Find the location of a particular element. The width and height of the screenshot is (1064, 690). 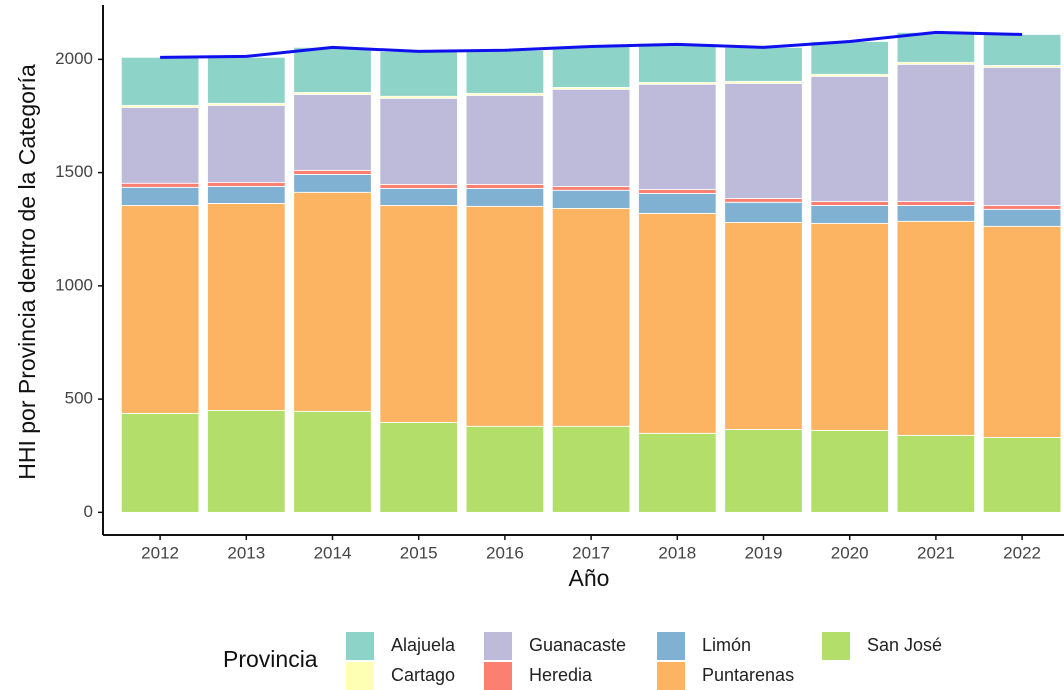

legend-text: San José is located at coordinates (904, 645).